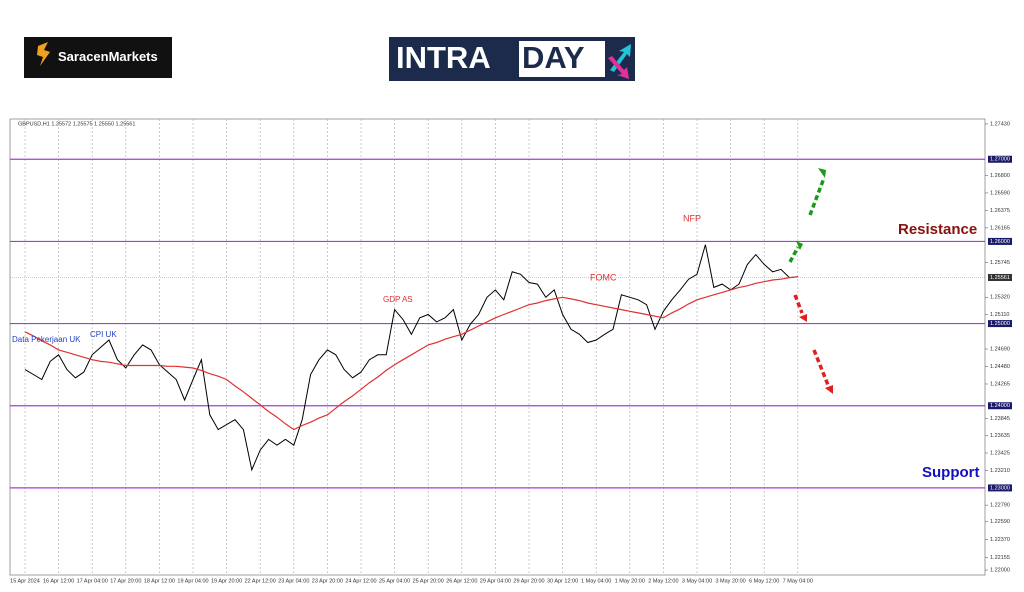 The image size is (1024, 592). Describe the element at coordinates (125, 581) in the screenshot. I see `x-tick-label: 17 Apr 20:00` at that location.